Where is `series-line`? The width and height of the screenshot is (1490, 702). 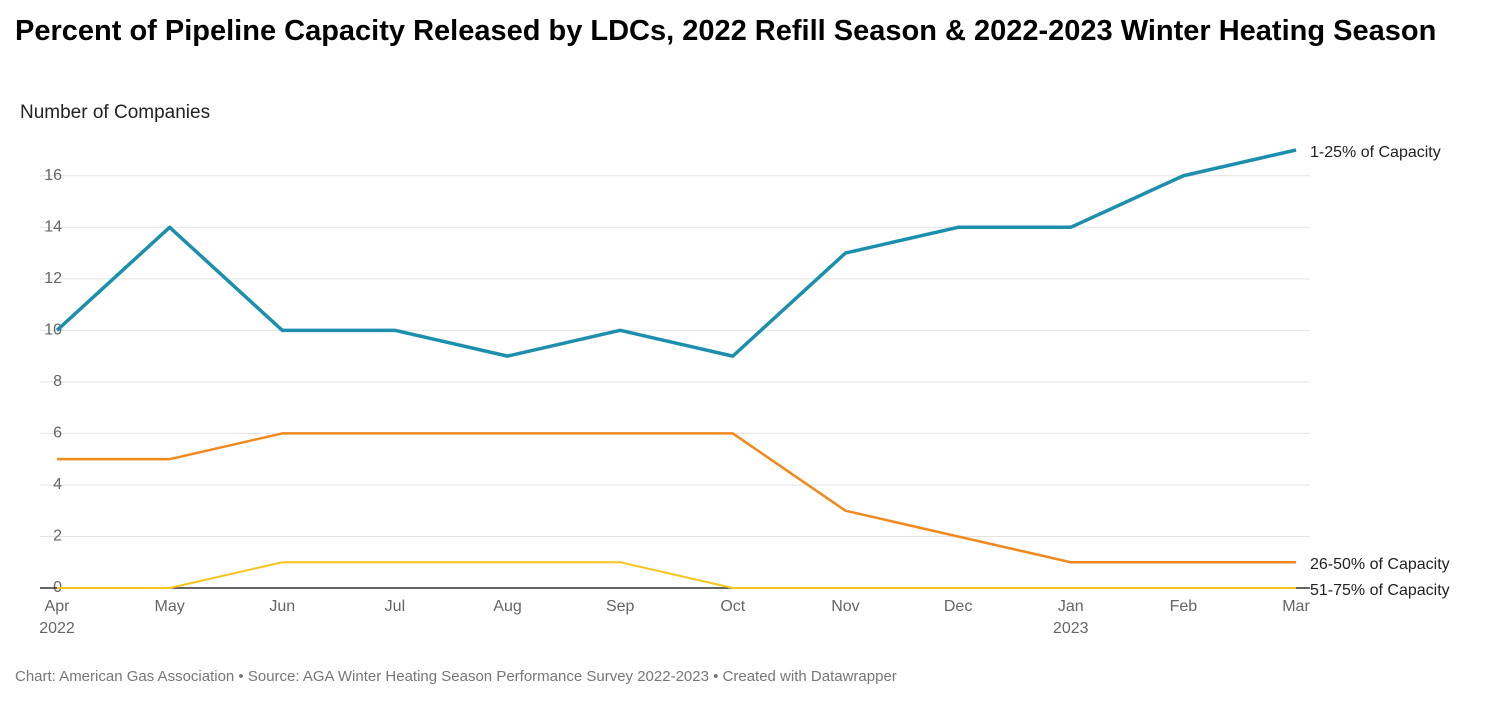 series-line is located at coordinates (676, 575).